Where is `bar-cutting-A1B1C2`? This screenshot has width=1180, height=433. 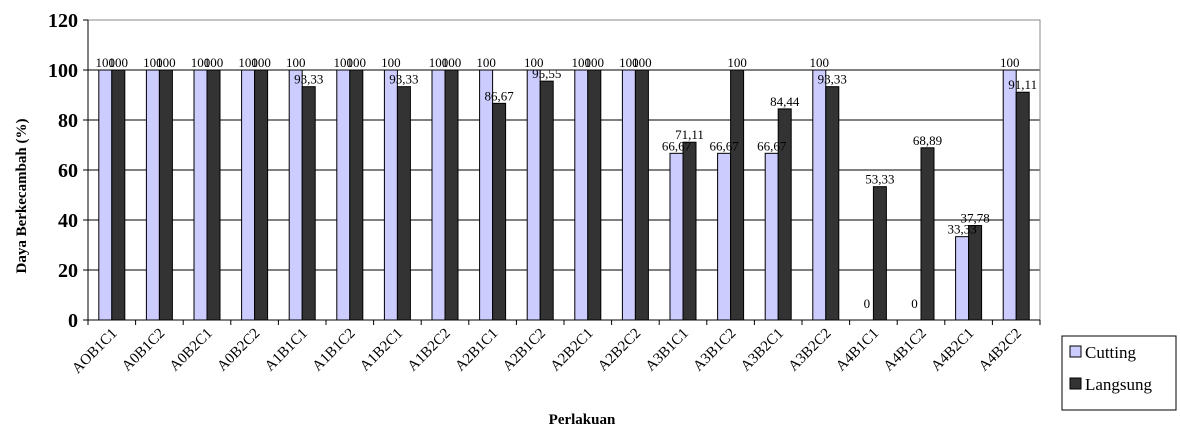 bar-cutting-A1B1C2 is located at coordinates (343, 195).